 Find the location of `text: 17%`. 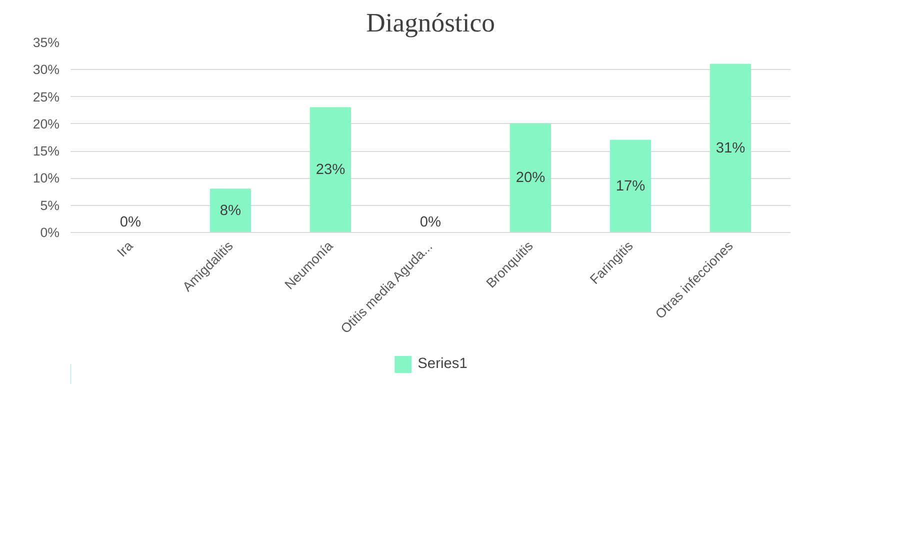

text: 17% is located at coordinates (631, 186).